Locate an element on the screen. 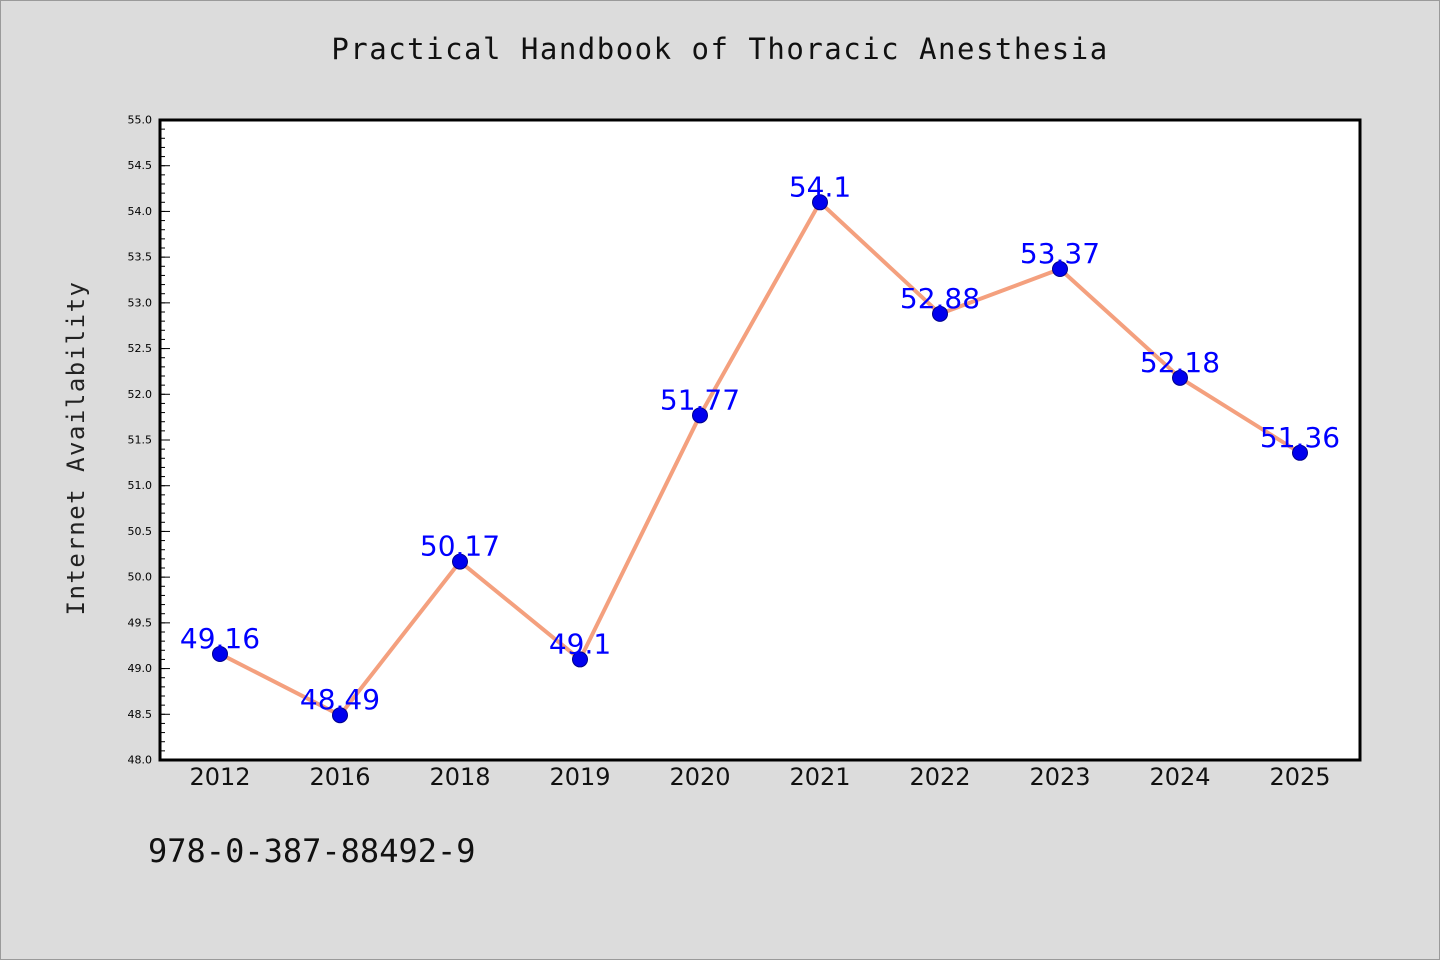 This screenshot has height=960, width=1440. data-label: 53.37 is located at coordinates (1060, 253).